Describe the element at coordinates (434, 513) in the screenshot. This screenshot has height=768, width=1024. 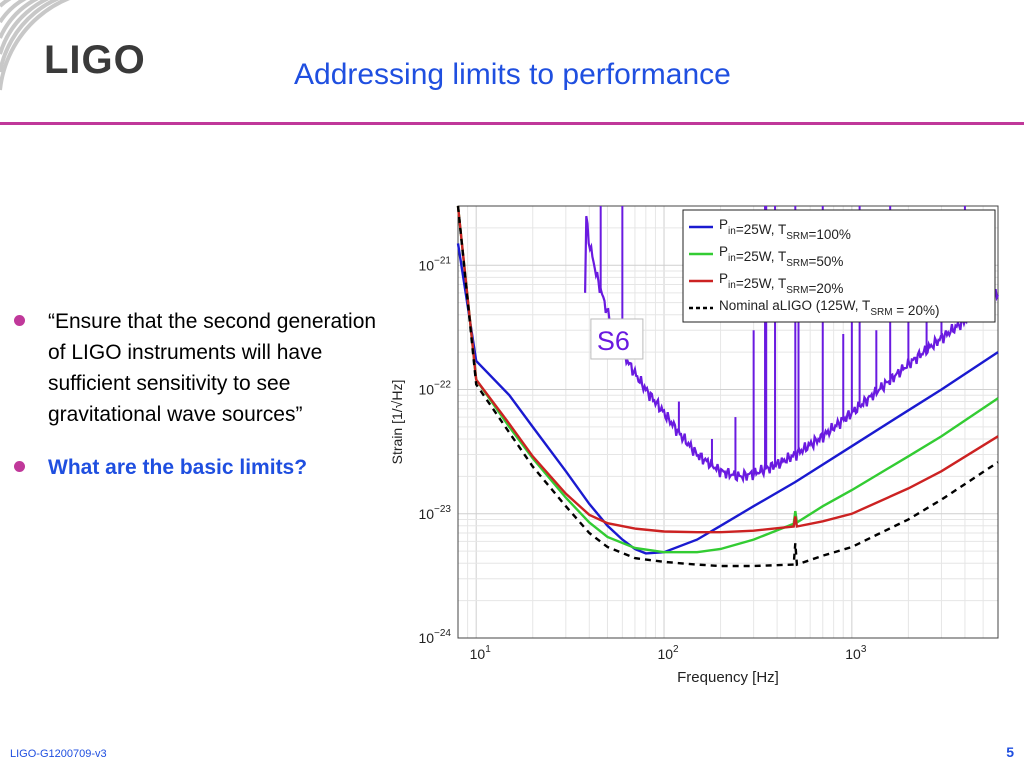
I see `y-tick-label: 10−23` at that location.